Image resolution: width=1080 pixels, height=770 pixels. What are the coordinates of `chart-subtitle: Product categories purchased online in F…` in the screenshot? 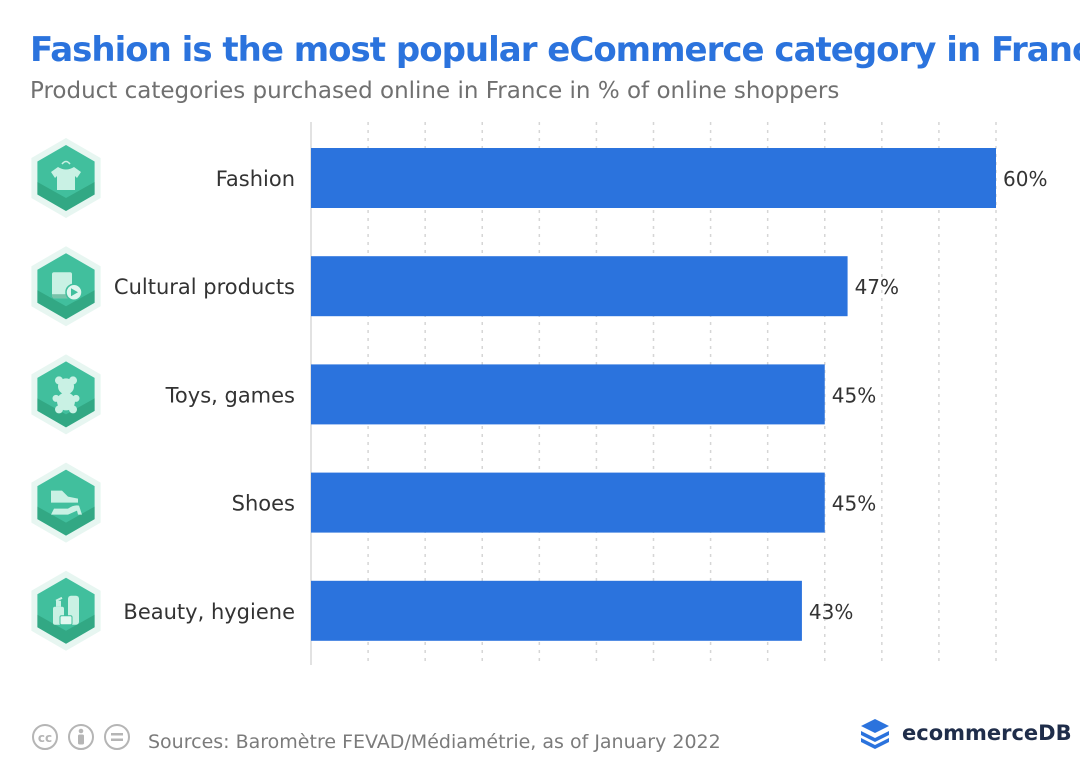 It's located at (435, 91).